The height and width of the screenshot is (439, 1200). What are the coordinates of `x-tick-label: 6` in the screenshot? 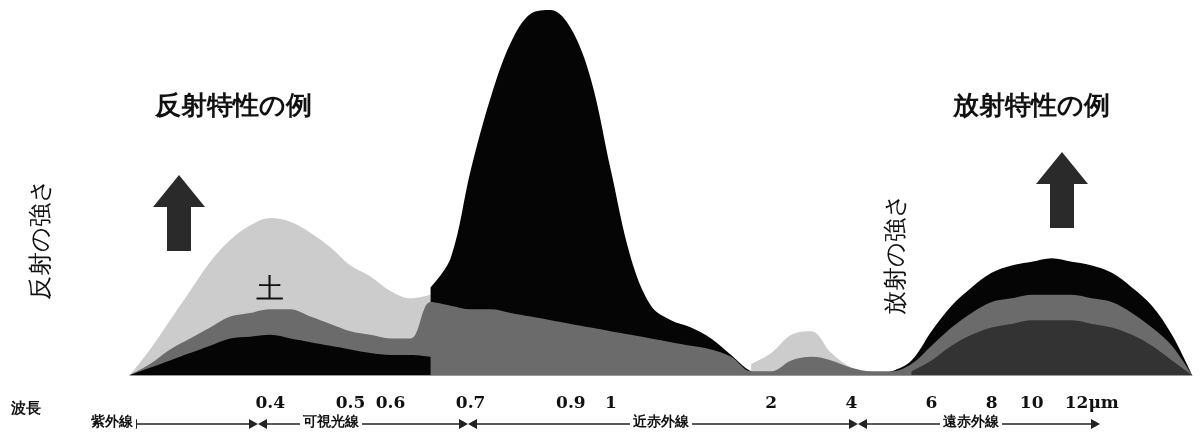 It's located at (931, 401).